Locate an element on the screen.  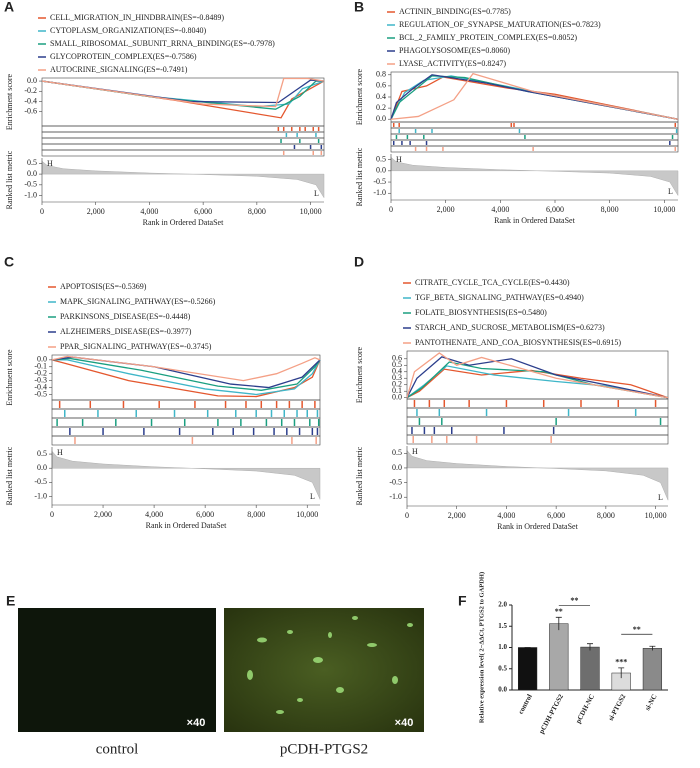
y-tick-label: -0.3 is located at coordinates (40, 379).